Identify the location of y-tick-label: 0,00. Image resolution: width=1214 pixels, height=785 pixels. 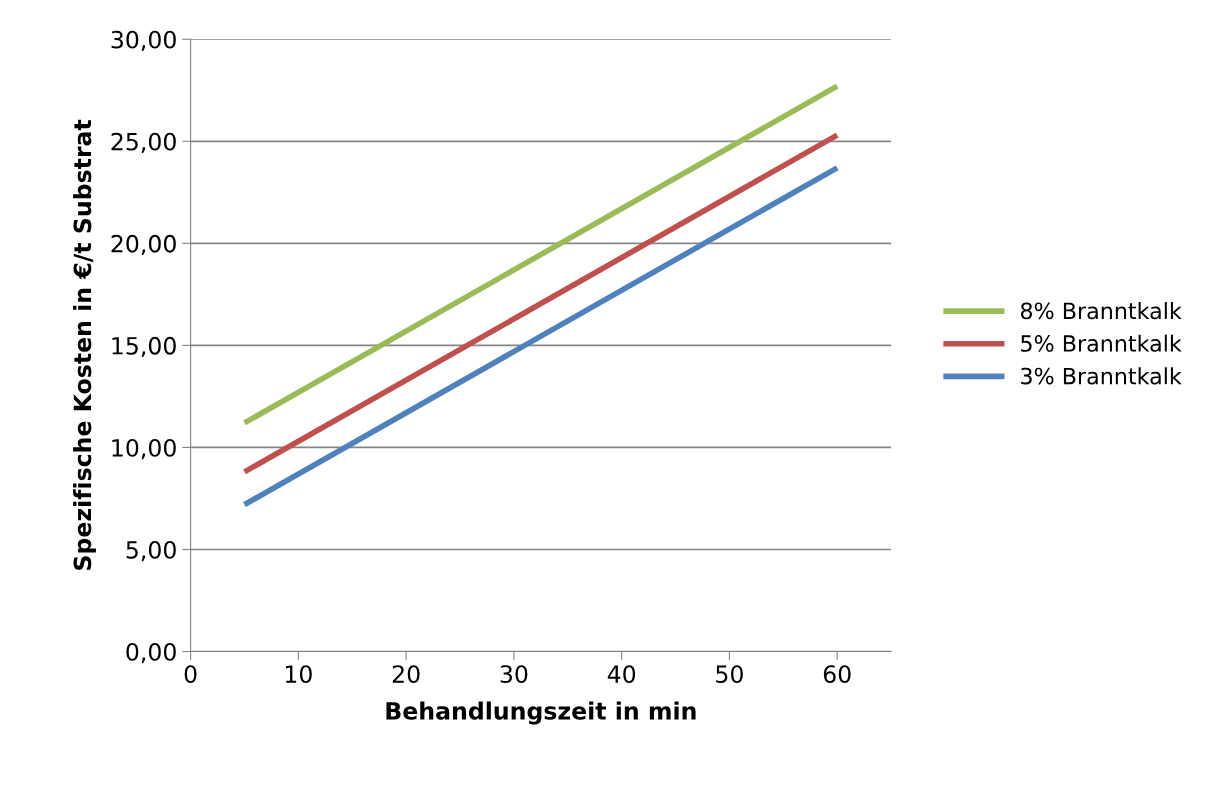
(151, 653).